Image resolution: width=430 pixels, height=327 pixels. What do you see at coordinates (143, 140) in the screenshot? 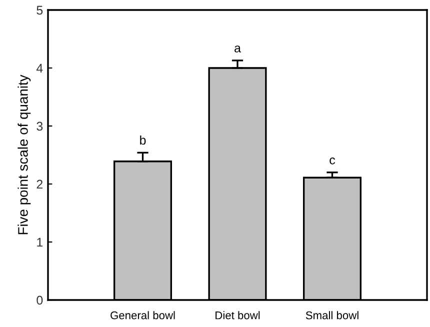
I see `annotation: b` at bounding box center [143, 140].